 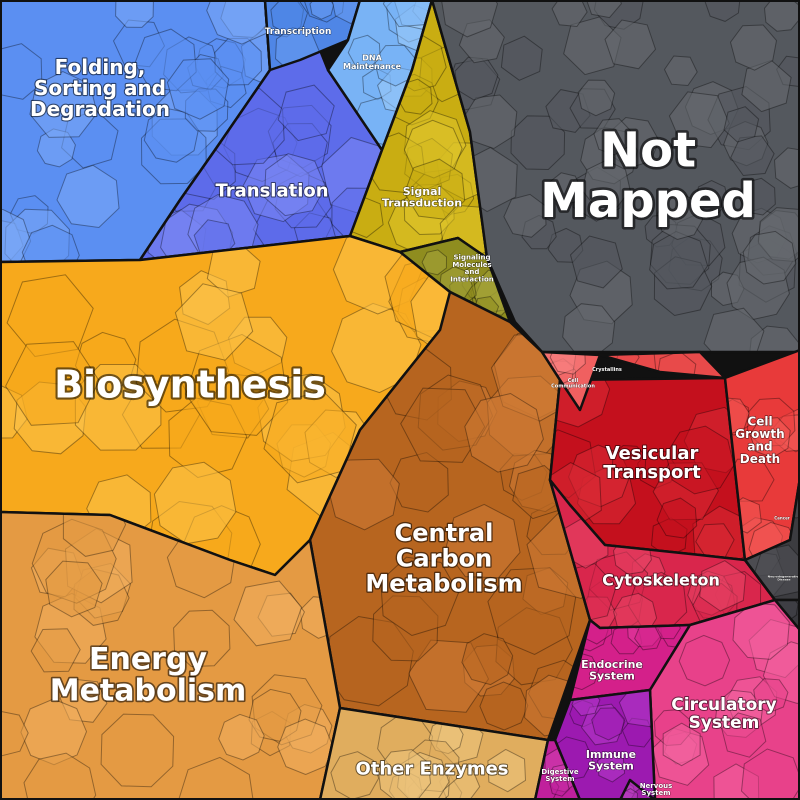 I want to click on label-line: Mapped, so click(x=648, y=201).